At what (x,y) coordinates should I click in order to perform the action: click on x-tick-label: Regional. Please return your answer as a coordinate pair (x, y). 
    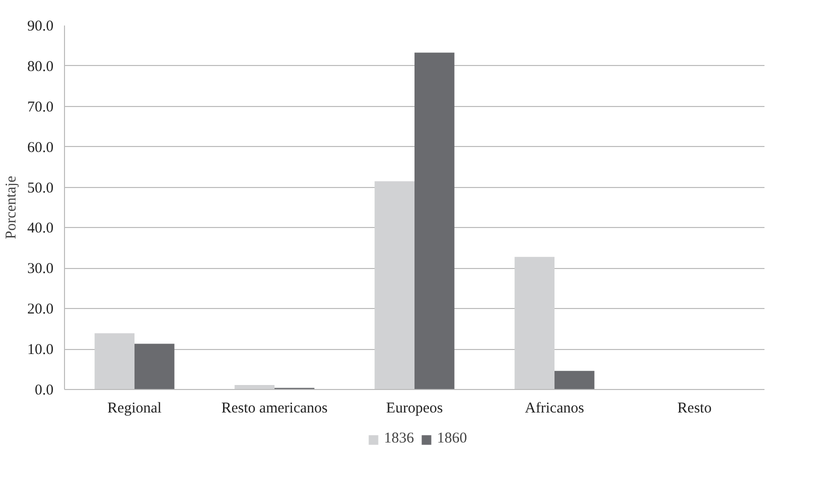
    Looking at the image, I should click on (134, 408).